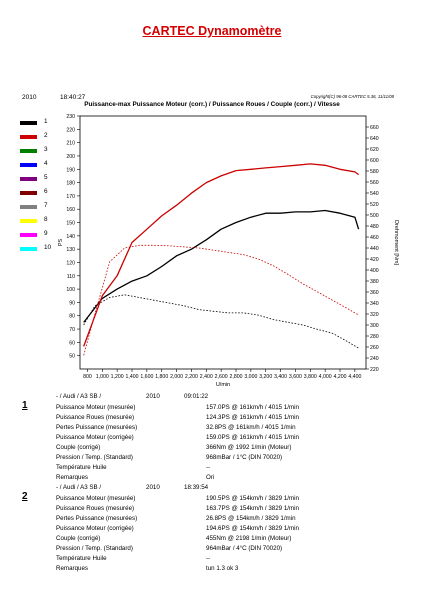  I want to click on record-label: Puissance Moteur (mesurée), so click(96, 407).